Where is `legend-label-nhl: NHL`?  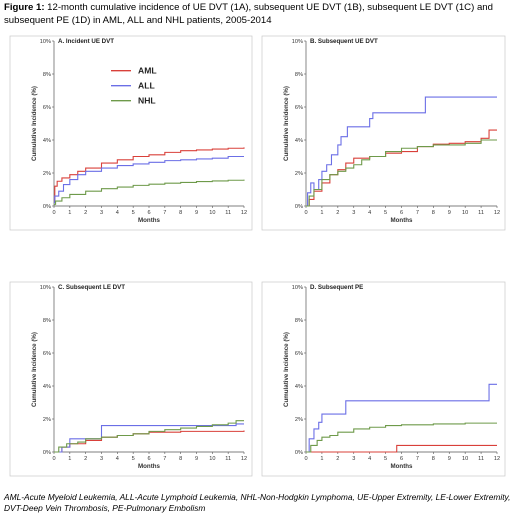
legend-label-nhl: NHL is located at coordinates (147, 101).